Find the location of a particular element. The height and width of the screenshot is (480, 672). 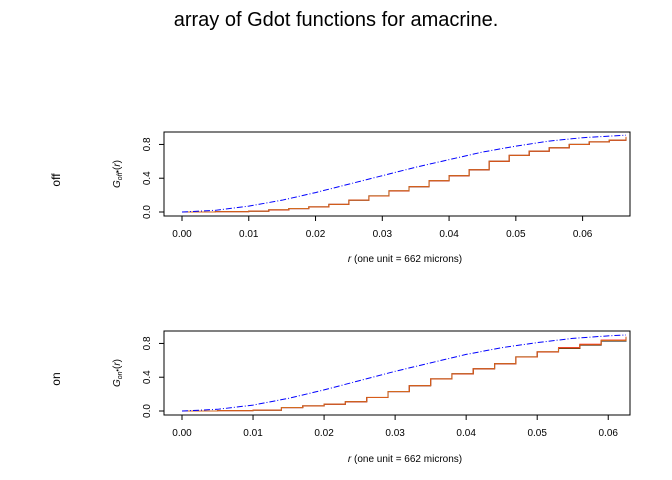

row-label: off is located at coordinates (56, 180).